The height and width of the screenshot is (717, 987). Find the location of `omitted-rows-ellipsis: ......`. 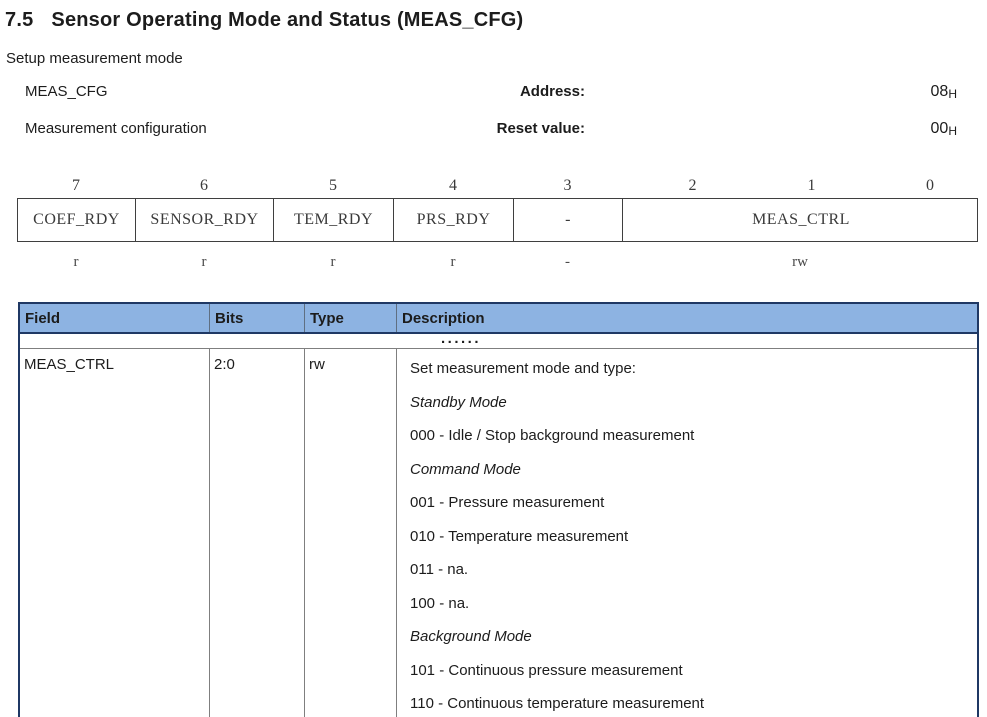

omitted-rows-ellipsis: ...... is located at coordinates (498, 340).